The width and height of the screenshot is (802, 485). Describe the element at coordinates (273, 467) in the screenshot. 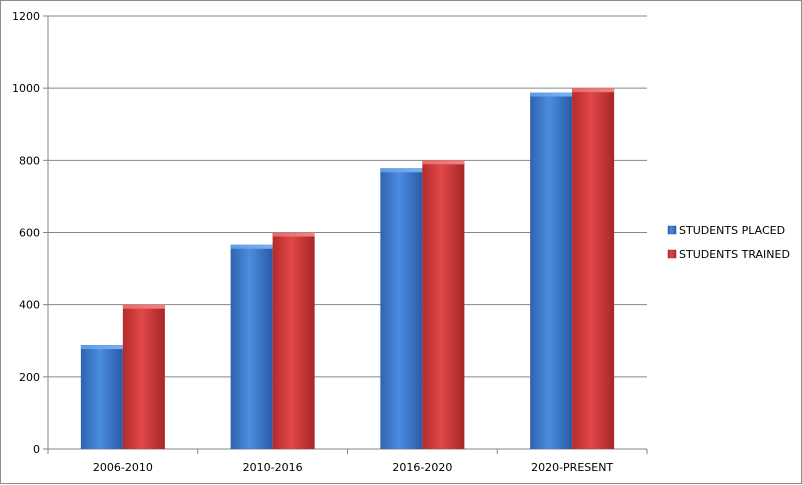

I see `x-tick-label: 2010-2016` at that location.